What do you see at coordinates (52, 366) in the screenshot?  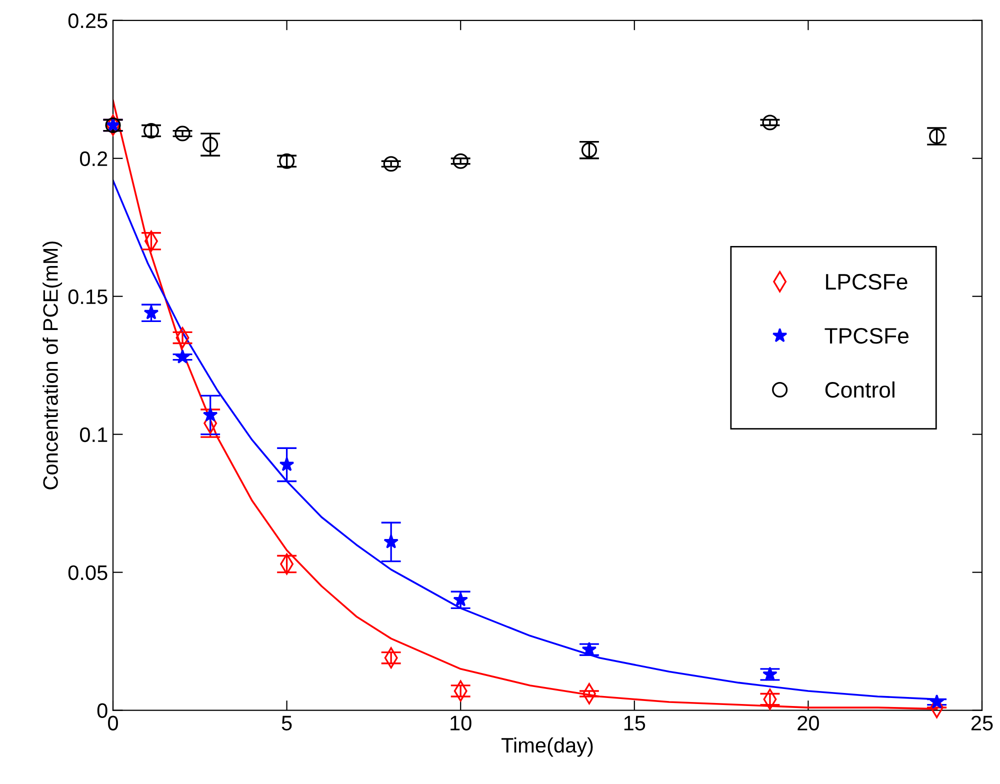 I see `y-axis-title: Concentration of PCE(mM)` at bounding box center [52, 366].